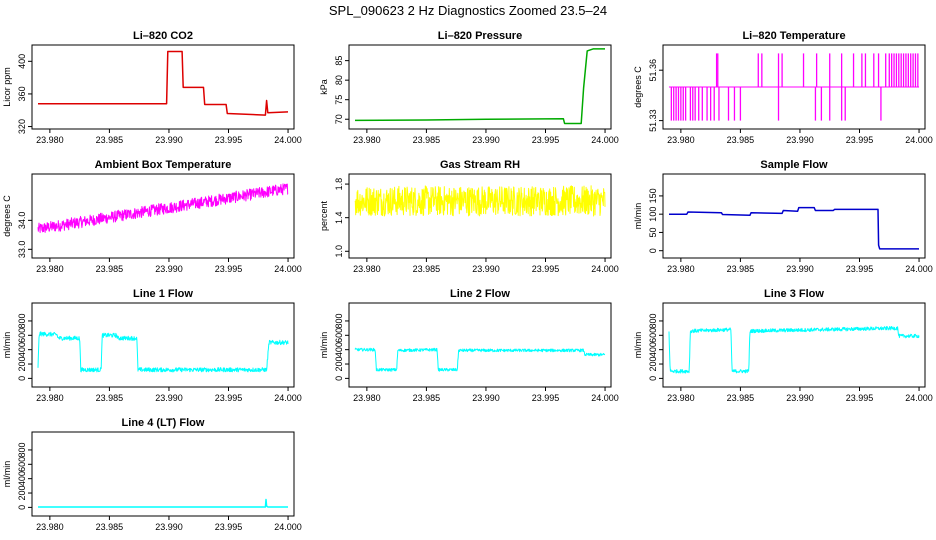  What do you see at coordinates (324, 215) in the screenshot?
I see `y-axis-label: percent` at bounding box center [324, 215].